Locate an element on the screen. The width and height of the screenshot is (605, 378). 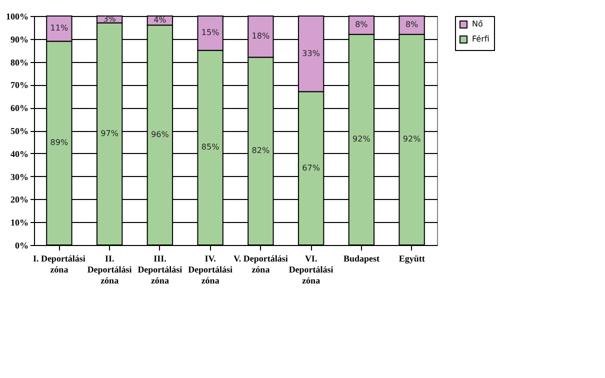
y-tick-label: 40% is located at coordinates (19, 153).